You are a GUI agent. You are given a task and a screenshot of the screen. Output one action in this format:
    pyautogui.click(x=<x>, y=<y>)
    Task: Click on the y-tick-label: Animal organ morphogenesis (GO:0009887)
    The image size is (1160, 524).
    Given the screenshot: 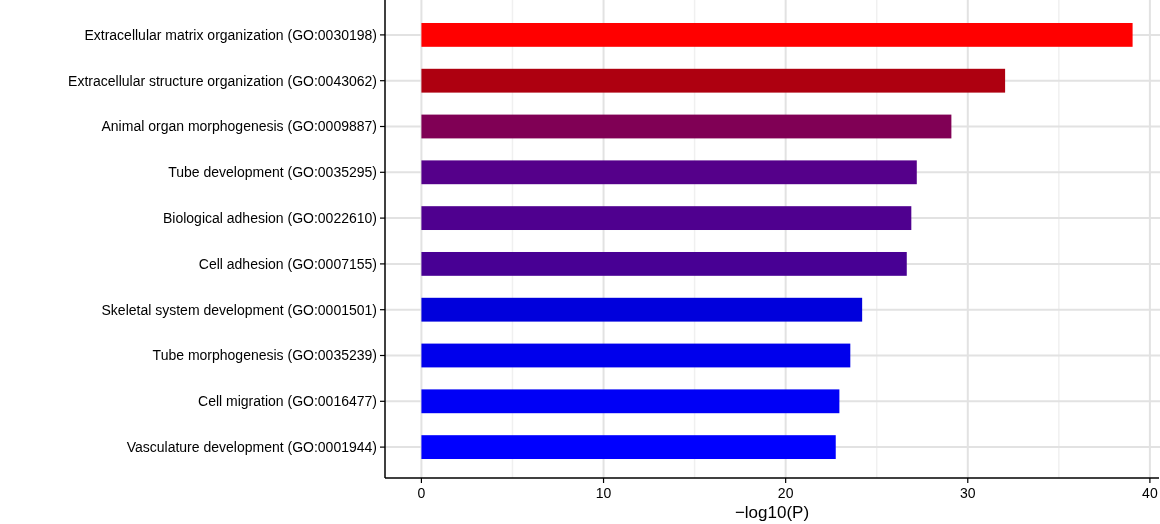 What is the action you would take?
    pyautogui.click(x=239, y=126)
    